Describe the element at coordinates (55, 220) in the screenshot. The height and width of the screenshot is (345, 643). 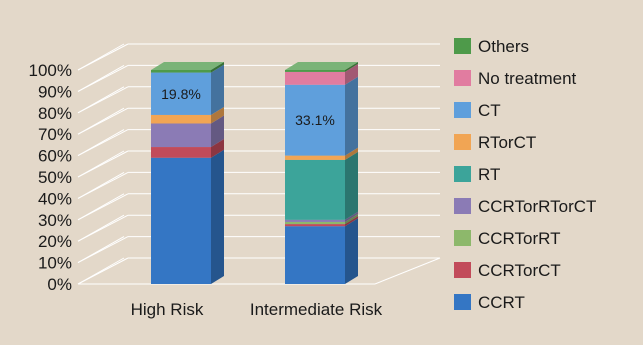
I see `y-tick-label: 30%` at that location.